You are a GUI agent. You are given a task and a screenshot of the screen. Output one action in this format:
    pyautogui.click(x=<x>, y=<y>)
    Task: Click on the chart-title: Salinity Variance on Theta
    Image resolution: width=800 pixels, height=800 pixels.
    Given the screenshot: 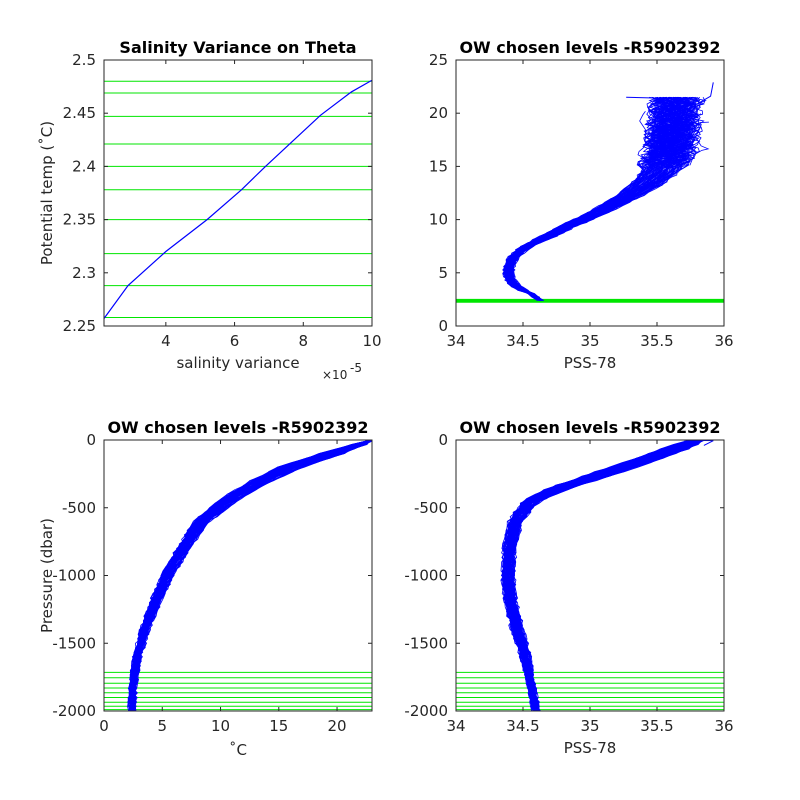 What is the action you would take?
    pyautogui.click(x=237, y=47)
    